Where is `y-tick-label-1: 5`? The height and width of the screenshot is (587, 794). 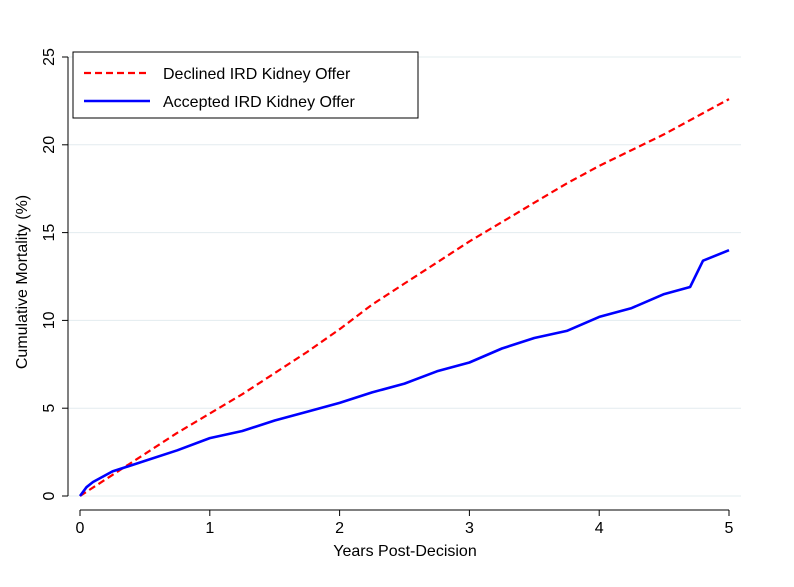 y-tick-label-1: 5 is located at coordinates (49, 408).